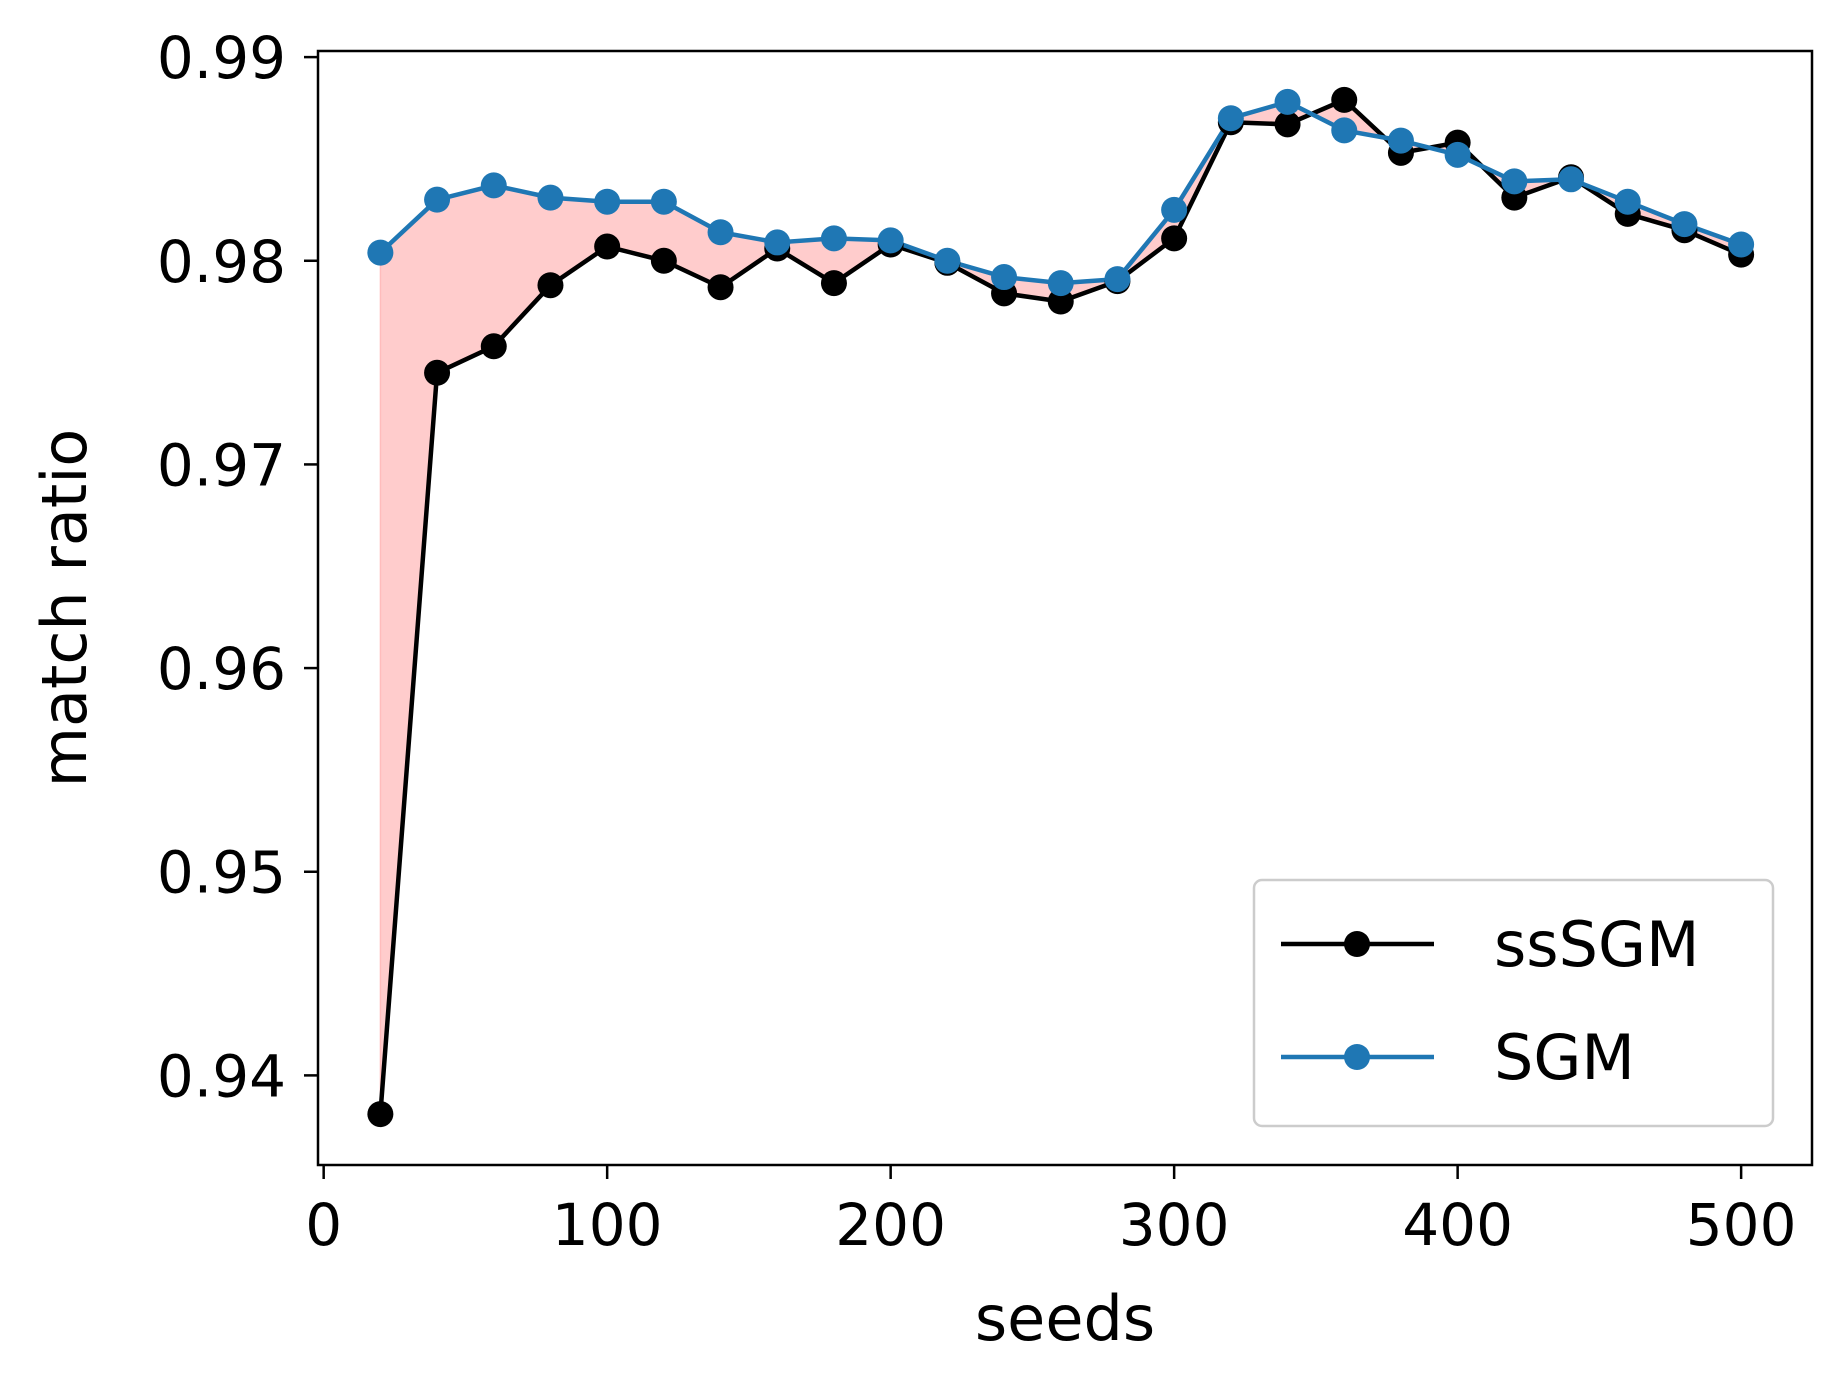 The width and height of the screenshot is (1837, 1381). What do you see at coordinates (607, 1225) in the screenshot?
I see `x-tick-label: 100` at bounding box center [607, 1225].